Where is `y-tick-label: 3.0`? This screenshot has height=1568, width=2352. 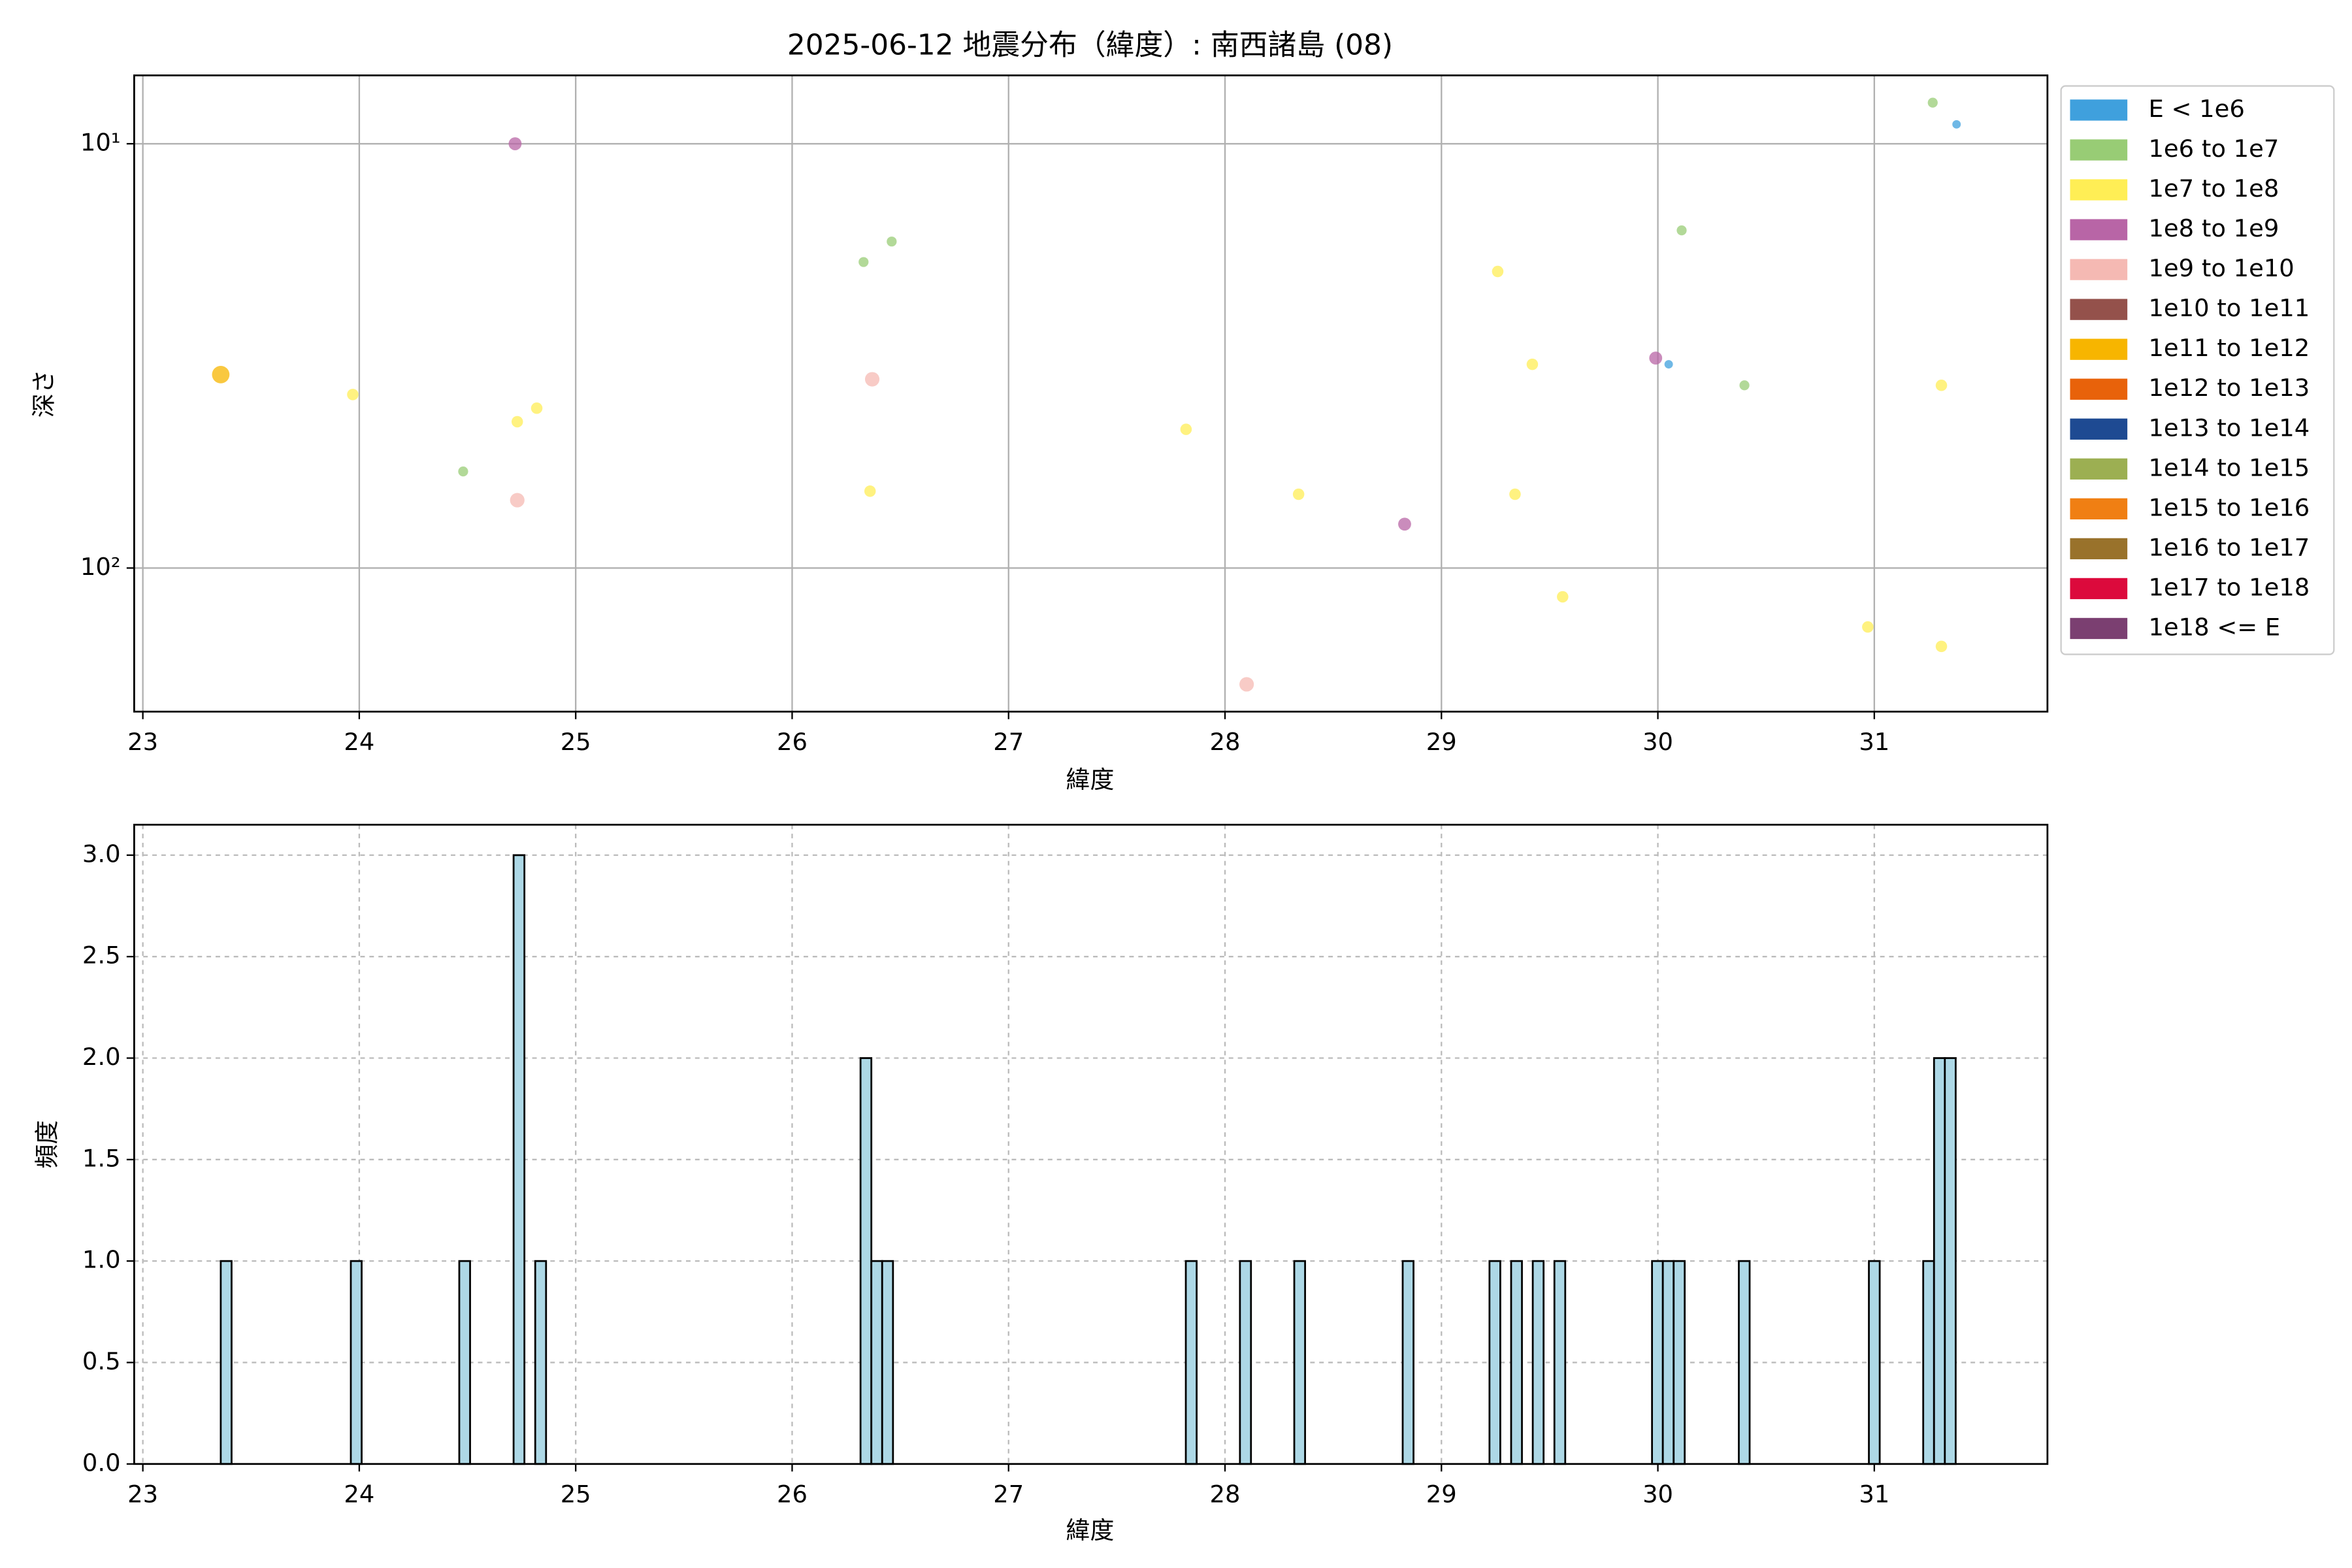 y-tick-label: 3.0 is located at coordinates (101, 854).